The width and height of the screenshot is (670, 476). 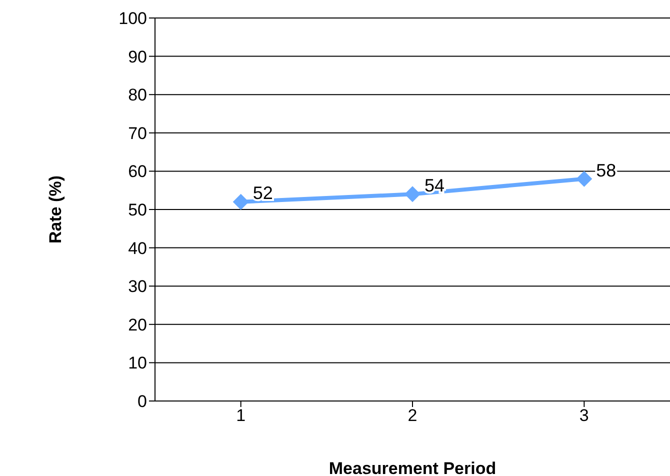 I want to click on y-tick-label: 10, so click(x=137, y=363).